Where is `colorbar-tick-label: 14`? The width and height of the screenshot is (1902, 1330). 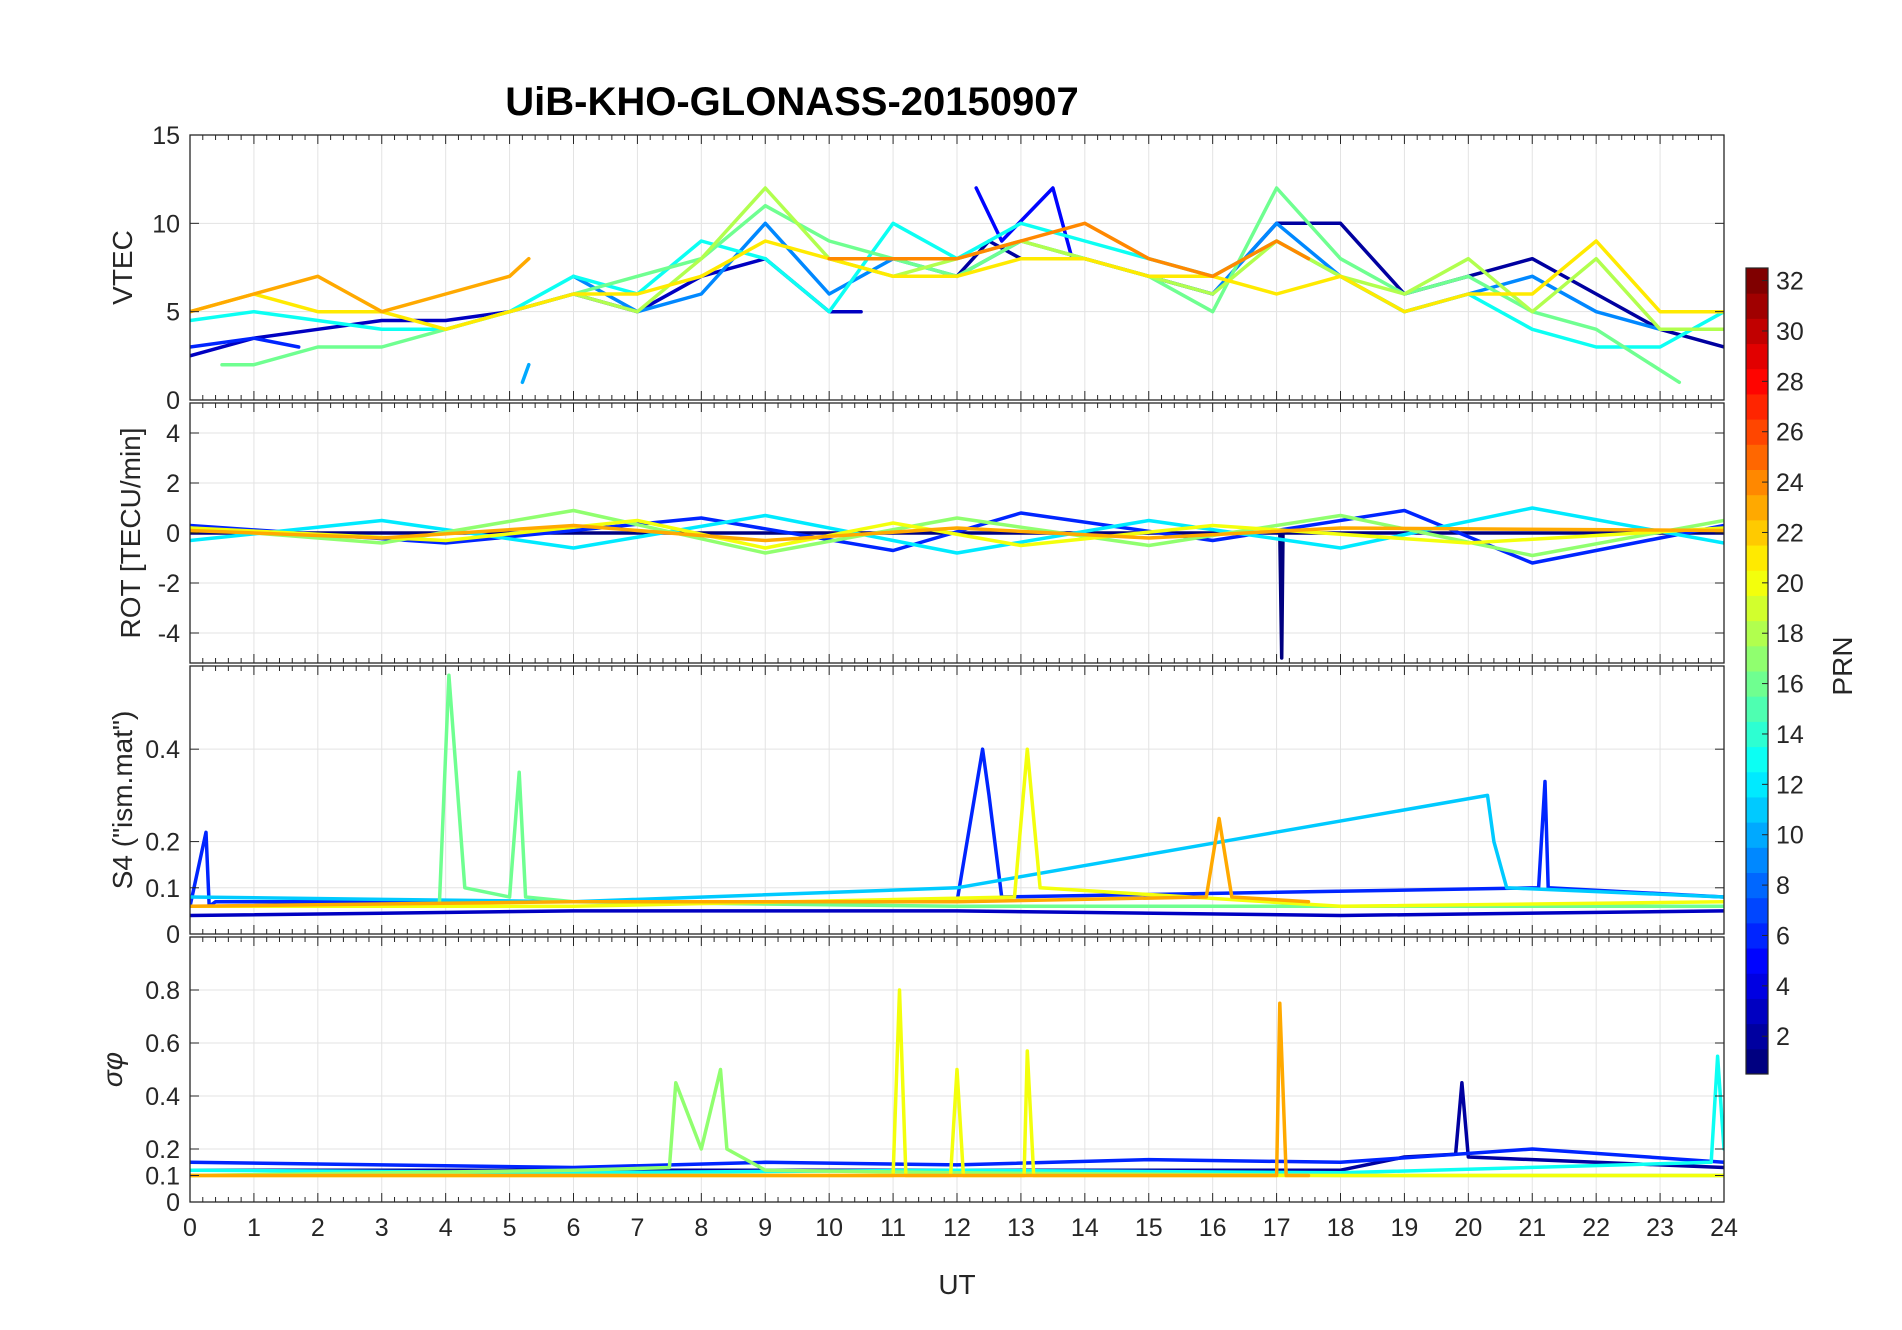 colorbar-tick-label: 14 is located at coordinates (1790, 735).